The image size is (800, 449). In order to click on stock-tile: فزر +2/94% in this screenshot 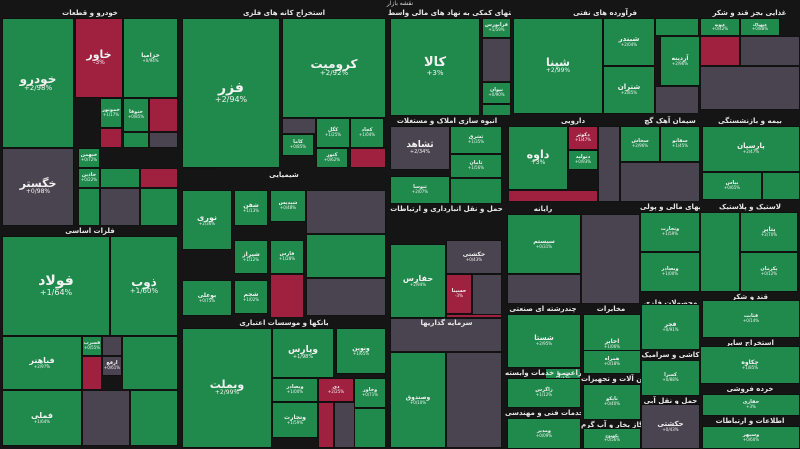, I will do `click(231, 93)`.